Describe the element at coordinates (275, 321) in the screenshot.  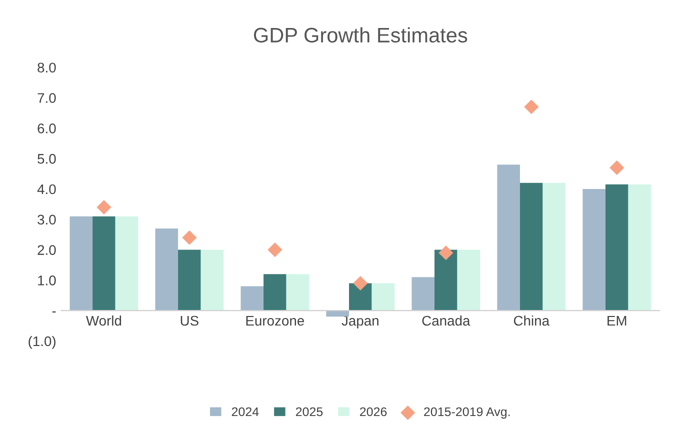
I see `x-tick-label: Eurozone` at that location.